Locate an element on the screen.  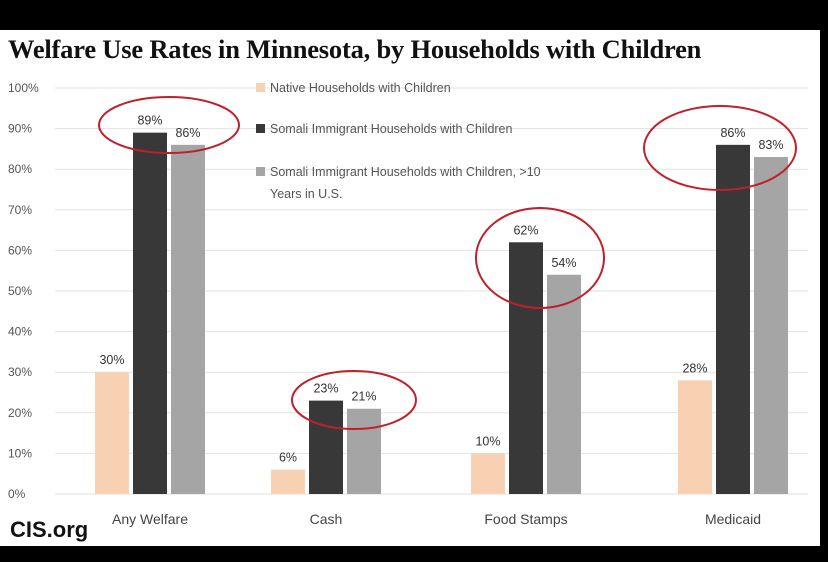
data-label: 89% is located at coordinates (149, 121).